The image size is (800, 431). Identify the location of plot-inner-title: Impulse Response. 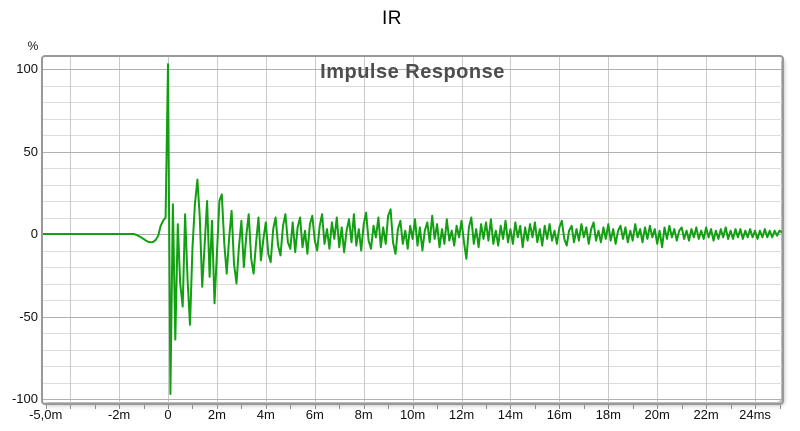
(412, 72).